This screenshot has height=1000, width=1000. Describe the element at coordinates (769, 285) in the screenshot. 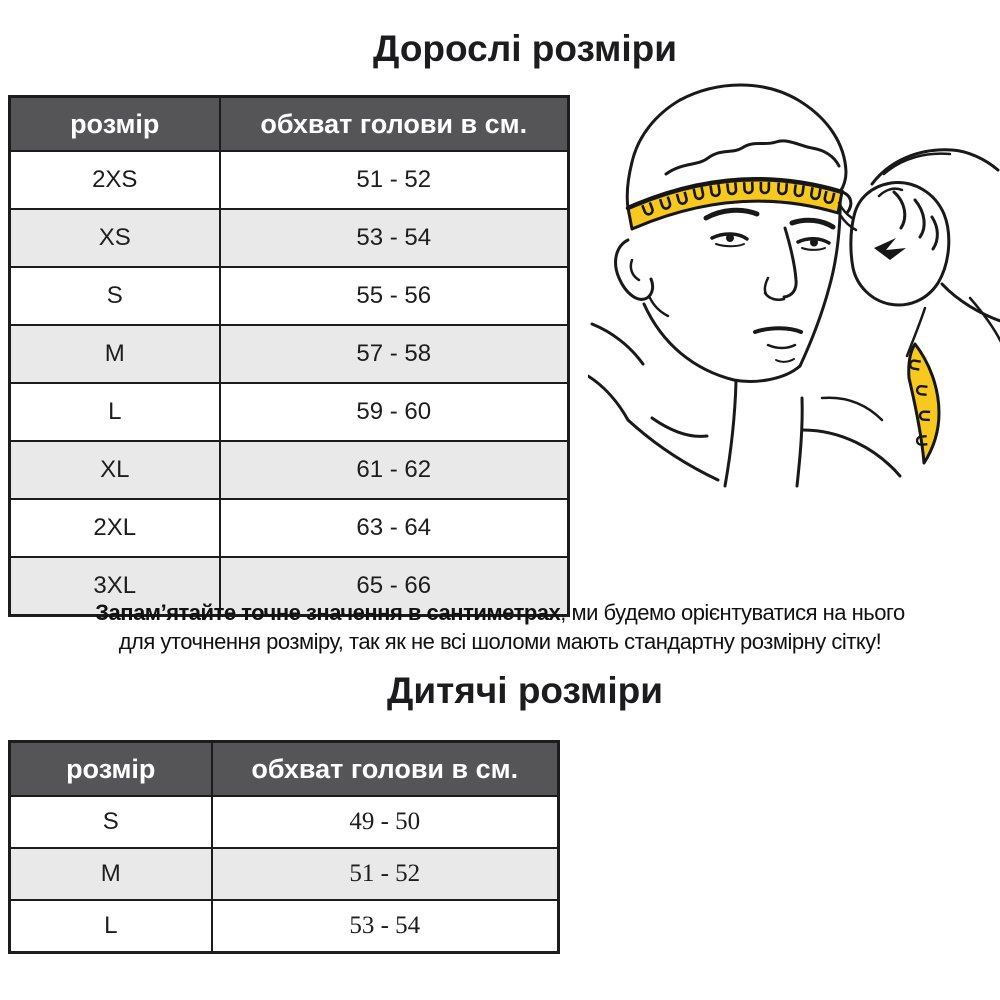

I see `face-features` at that location.